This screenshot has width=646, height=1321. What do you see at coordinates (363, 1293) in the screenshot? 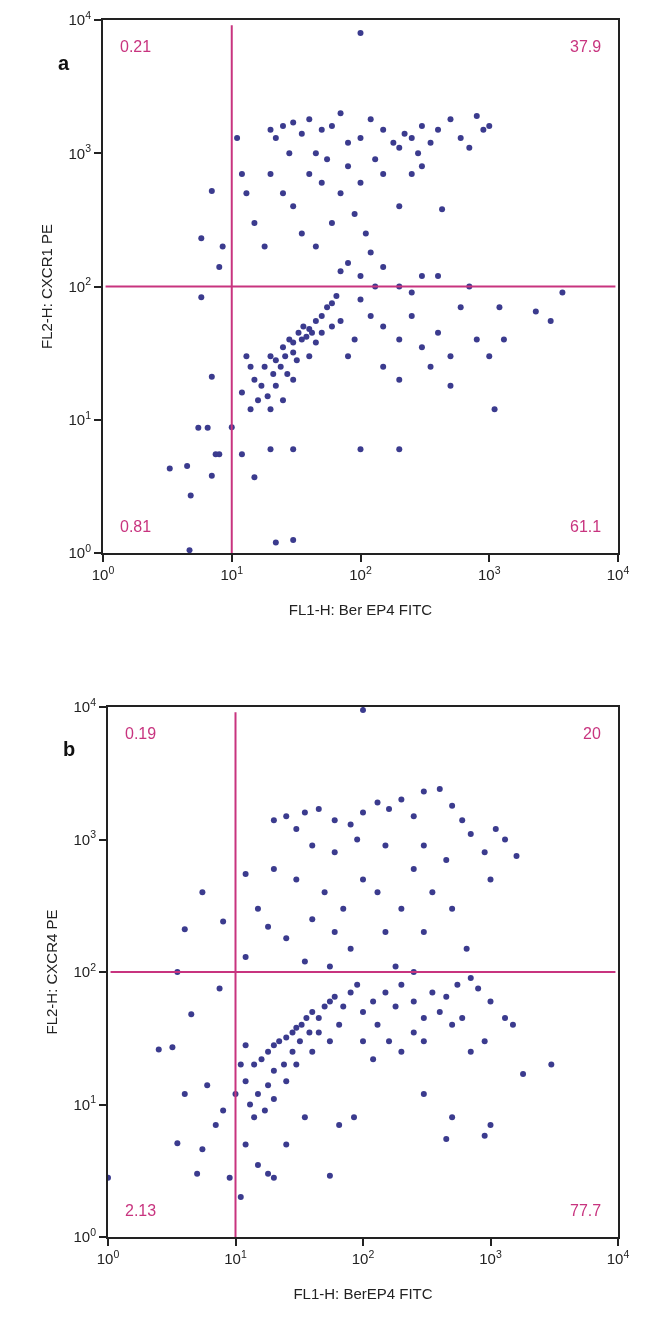
I see `x-axis-title: FL1-H: BerEP4 FITC` at bounding box center [363, 1293].